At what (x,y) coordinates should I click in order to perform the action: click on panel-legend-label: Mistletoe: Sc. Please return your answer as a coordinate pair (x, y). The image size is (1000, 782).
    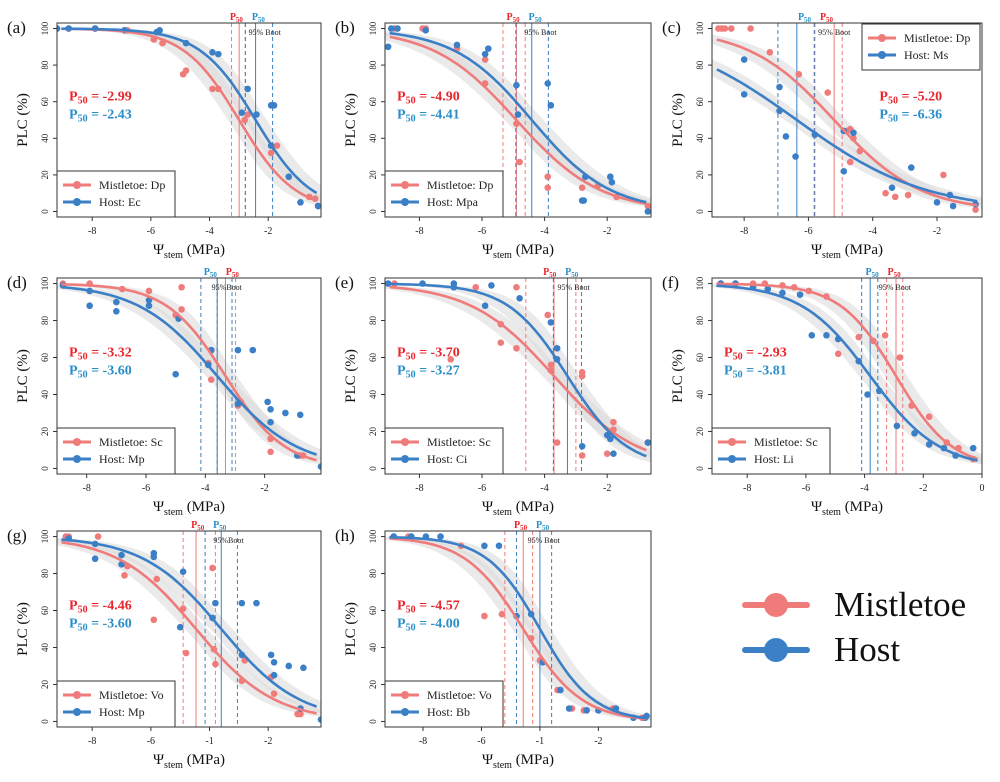
    Looking at the image, I should click on (131, 442).